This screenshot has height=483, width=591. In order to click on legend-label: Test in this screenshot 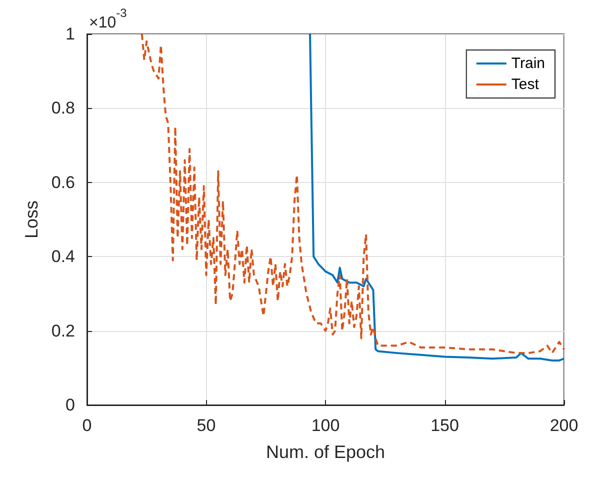, I will do `click(525, 84)`.